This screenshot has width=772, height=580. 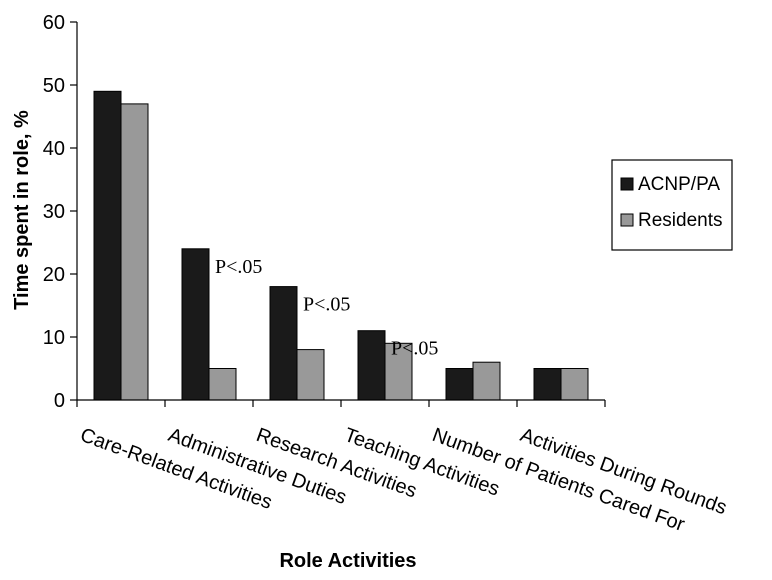 What do you see at coordinates (22, 210) in the screenshot?
I see `y-axis-title: Time spent in role, %` at bounding box center [22, 210].